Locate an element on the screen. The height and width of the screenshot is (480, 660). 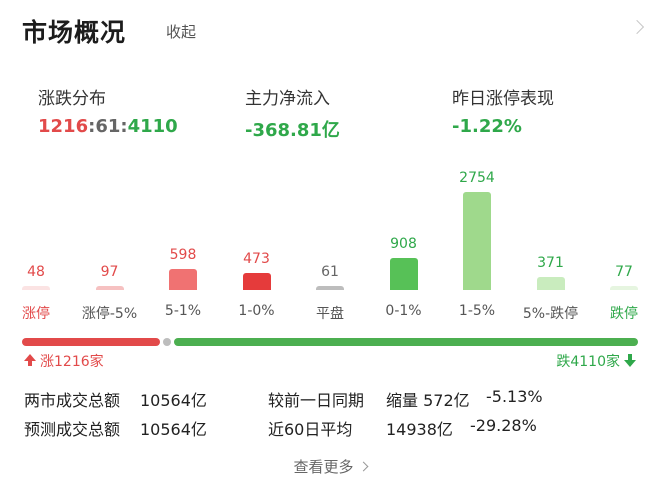
chart-bar-value: 371 is located at coordinates (550, 263).